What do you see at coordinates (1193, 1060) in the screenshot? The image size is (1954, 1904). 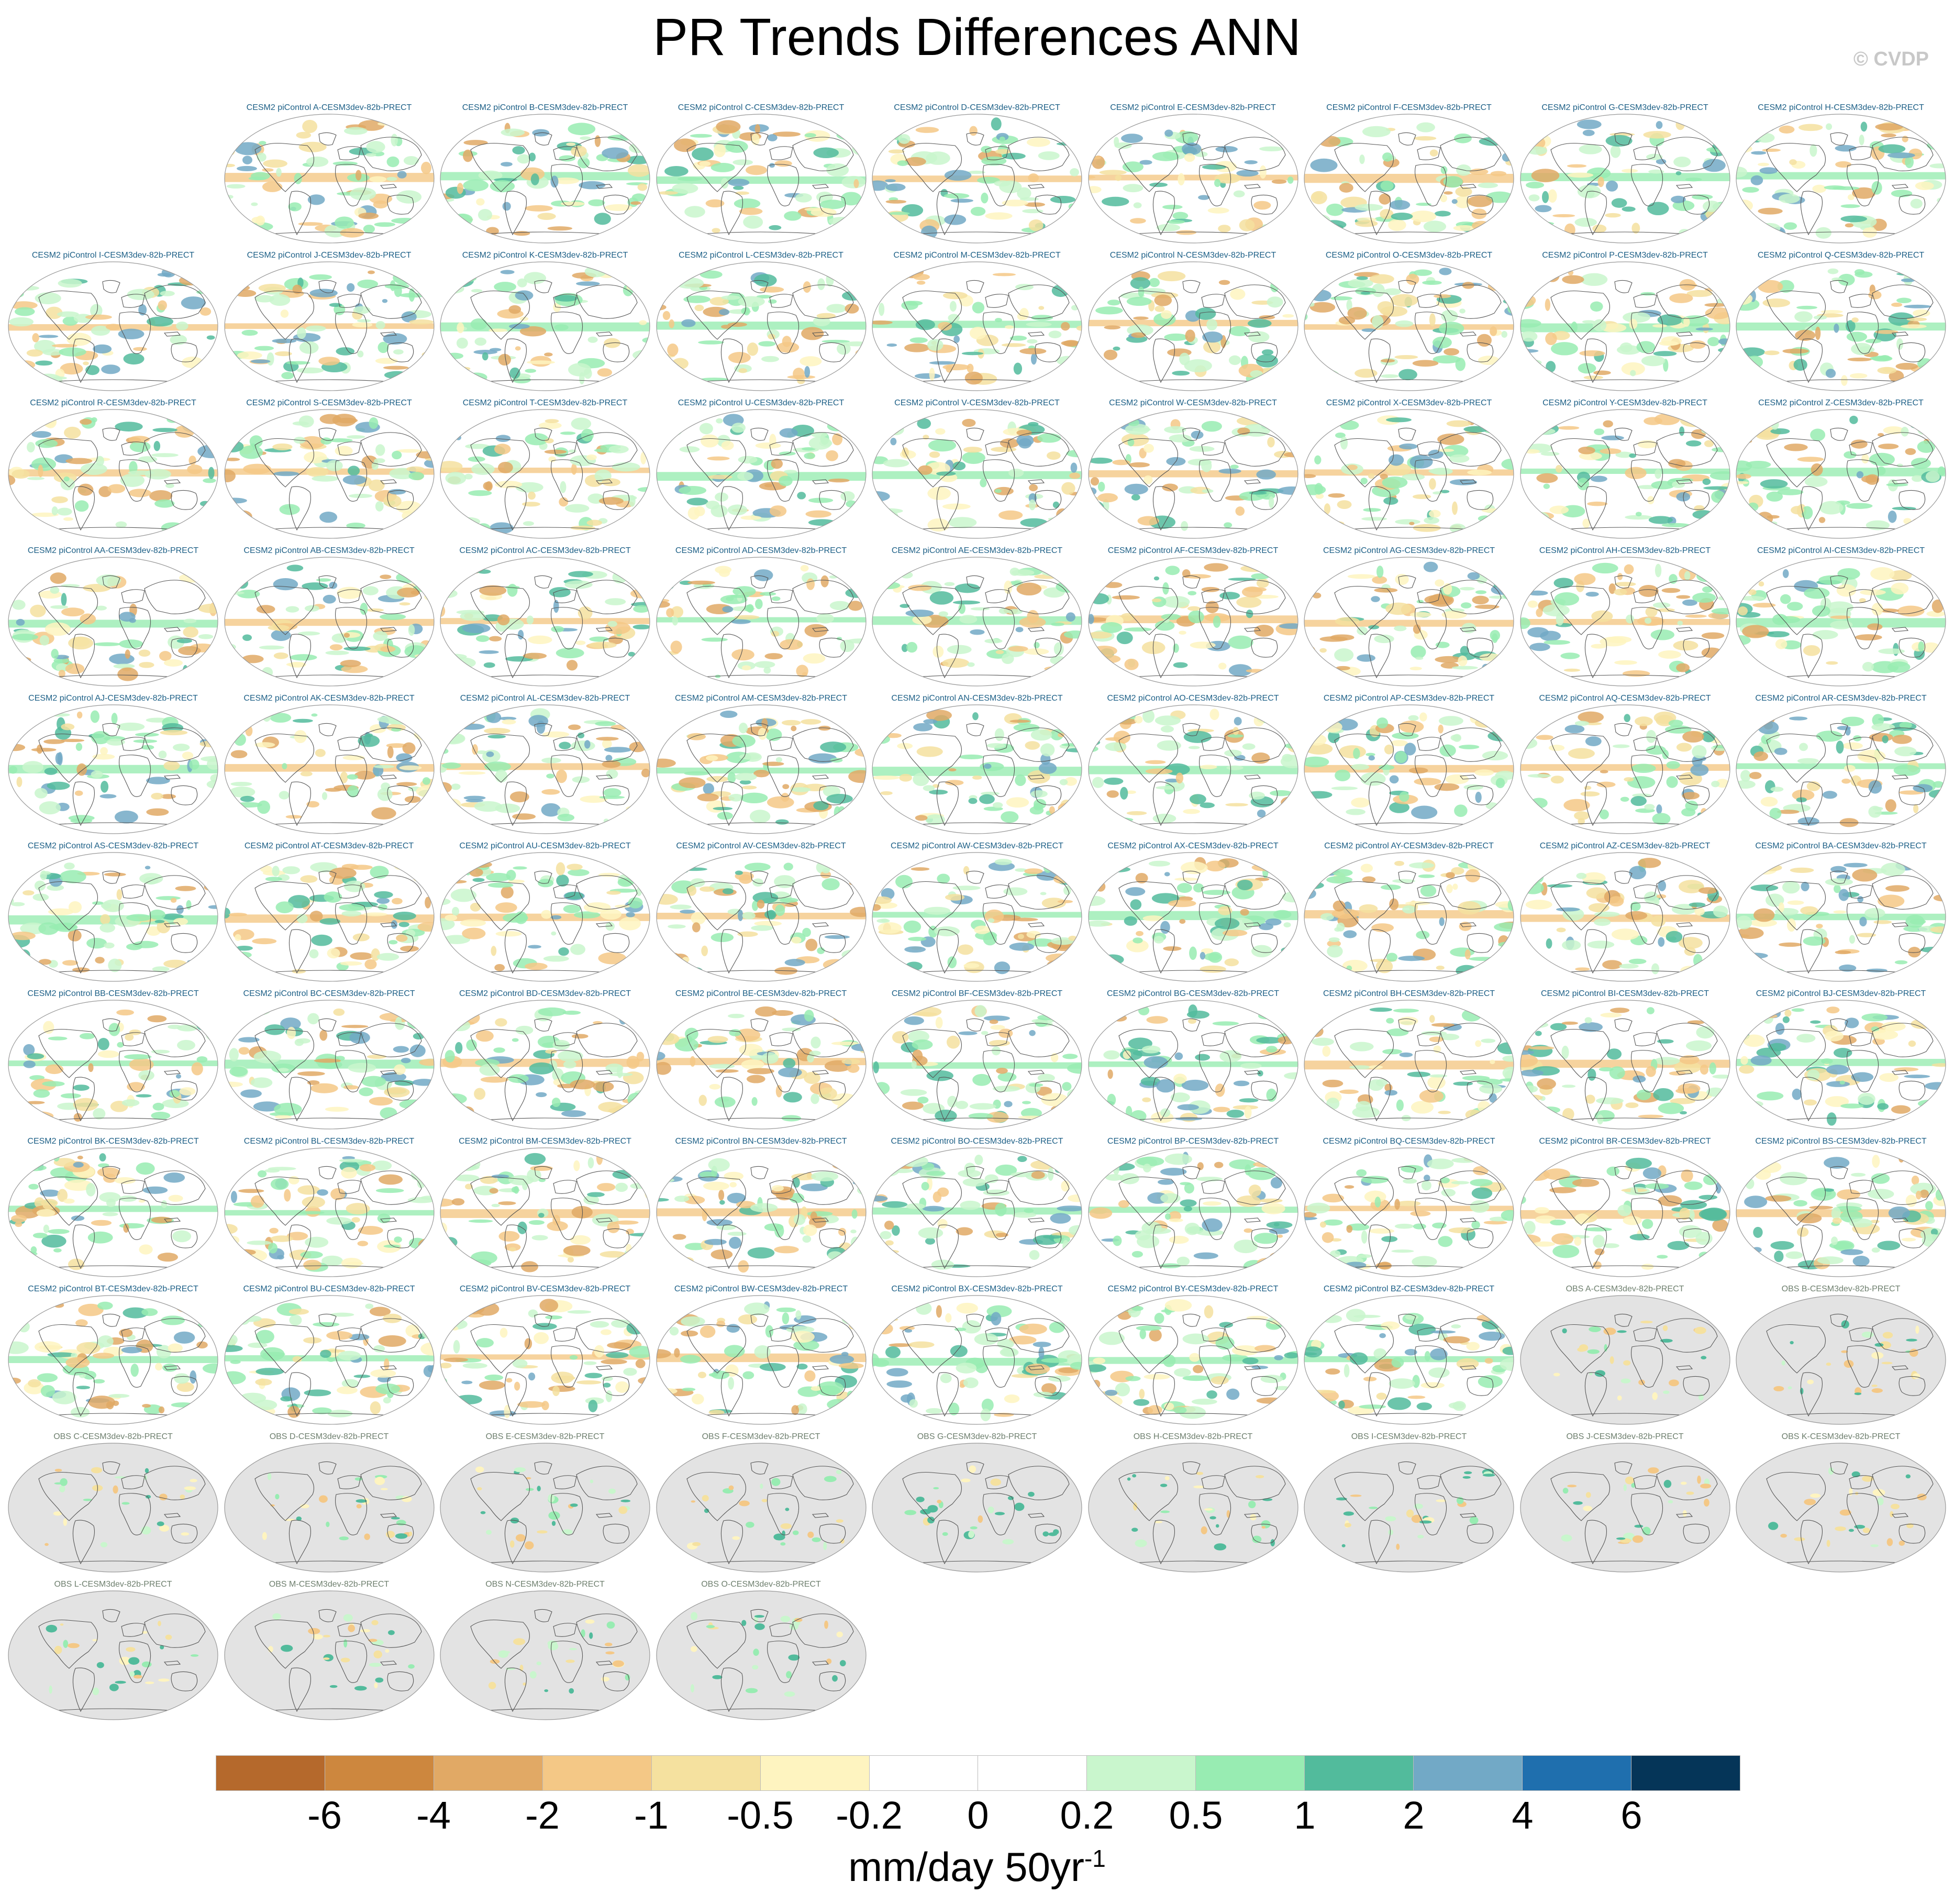 I see `map-panel: CESM2 piControl BG-CESM3dev-82b-PRECT` at bounding box center [1193, 1060].